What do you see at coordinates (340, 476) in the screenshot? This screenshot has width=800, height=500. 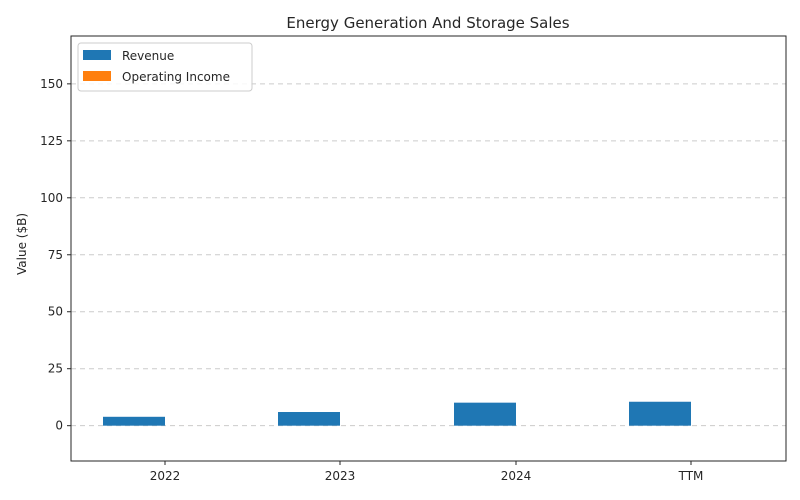 I see `x-tick-label: 2023` at bounding box center [340, 476].